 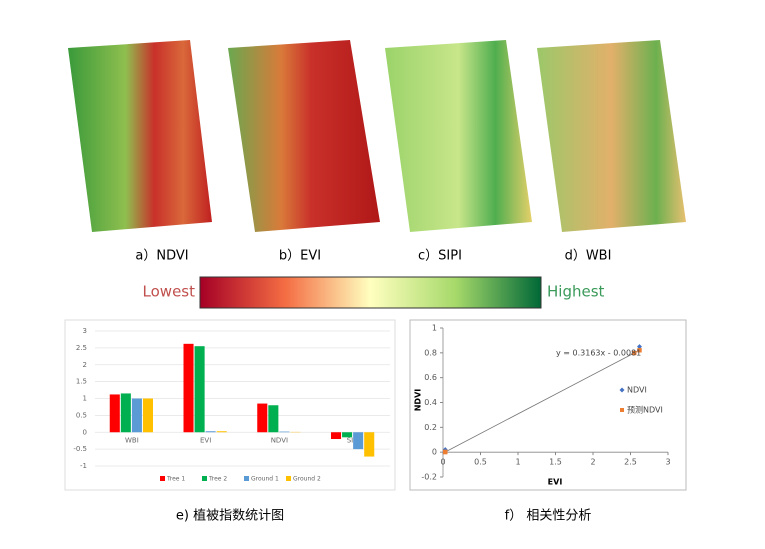 What do you see at coordinates (418, 400) in the screenshot?
I see `y-axis-title: NDVI` at bounding box center [418, 400].